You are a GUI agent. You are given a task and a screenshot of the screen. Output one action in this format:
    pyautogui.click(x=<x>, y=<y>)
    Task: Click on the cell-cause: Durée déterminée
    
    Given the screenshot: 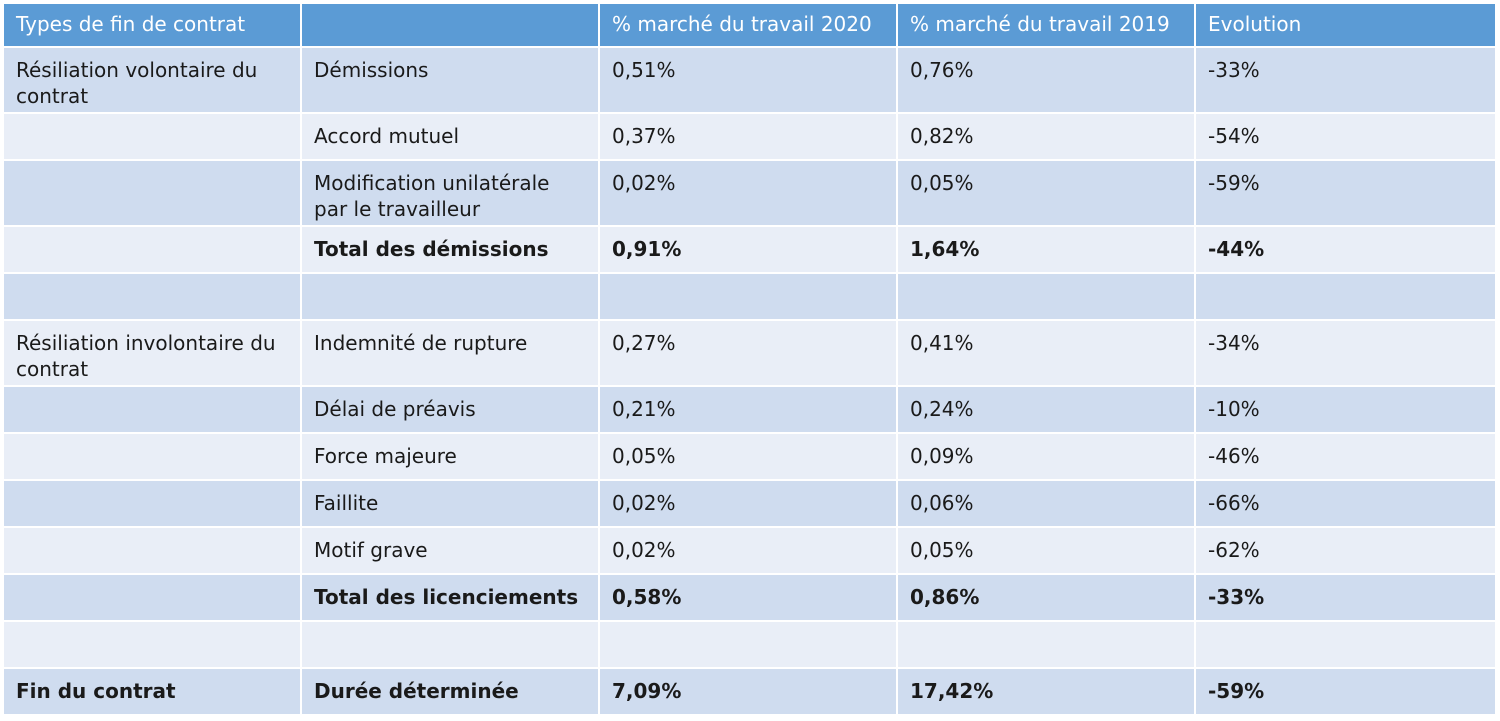 What is the action you would take?
    pyautogui.click(x=451, y=692)
    